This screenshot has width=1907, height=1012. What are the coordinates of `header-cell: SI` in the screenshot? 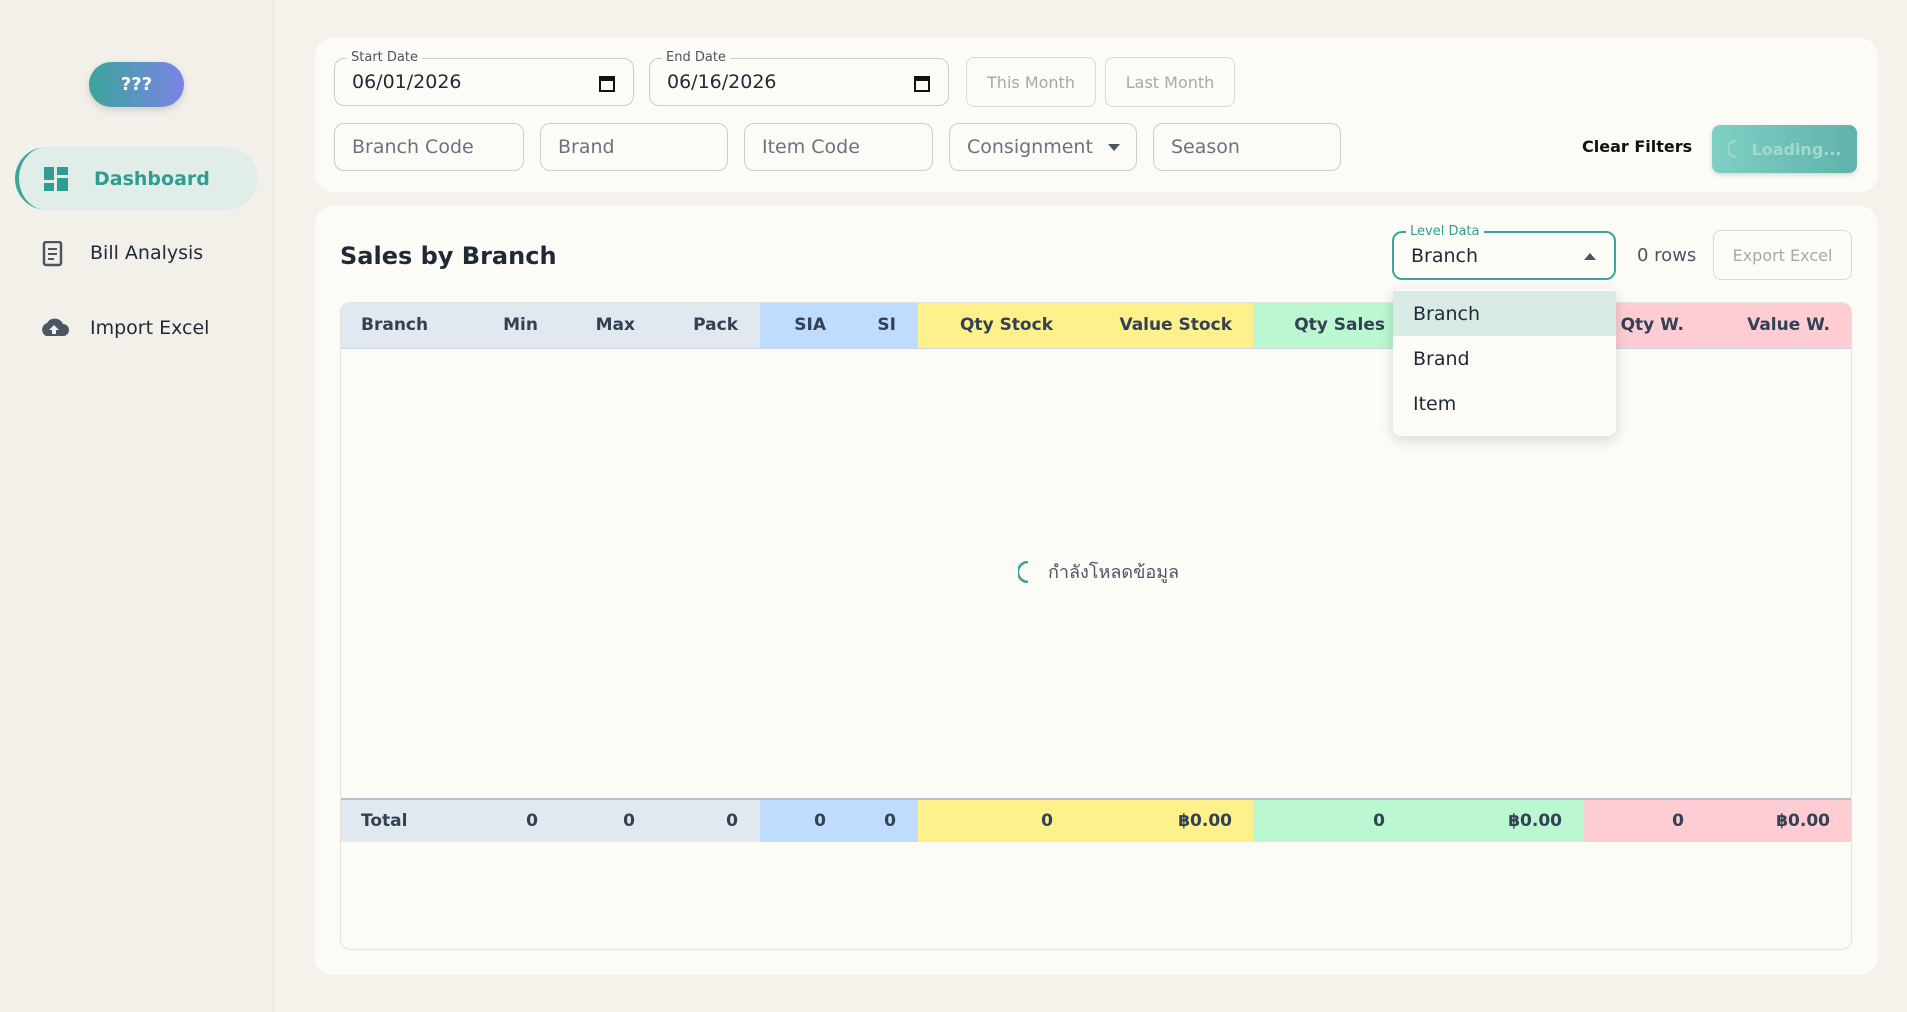 It's located at (886, 325).